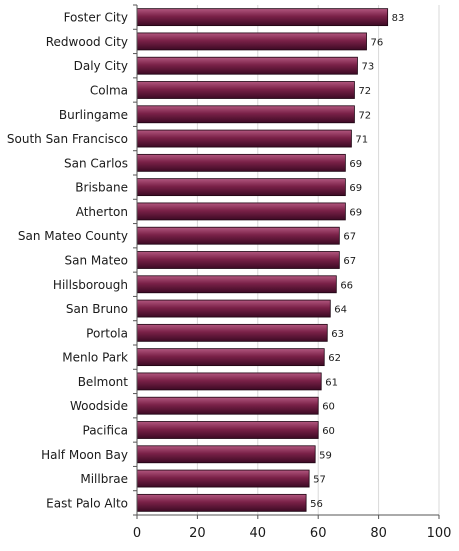 This screenshot has width=459, height=551. I want to click on category-label: Daly City, so click(101, 66).